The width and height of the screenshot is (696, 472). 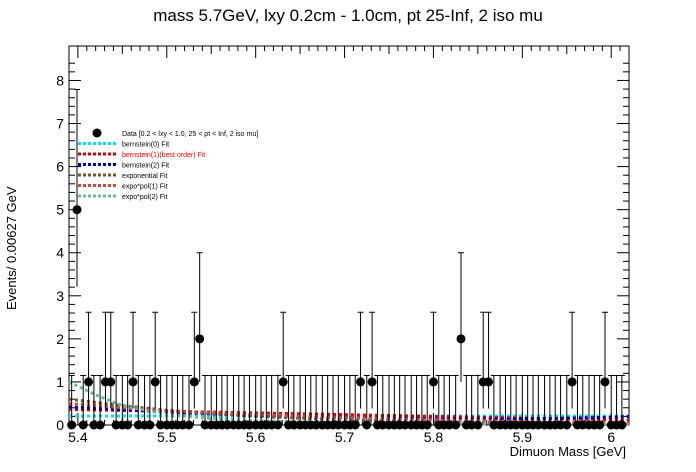 What do you see at coordinates (145, 176) in the screenshot?
I see `legend-label-3: exponential Fit` at bounding box center [145, 176].